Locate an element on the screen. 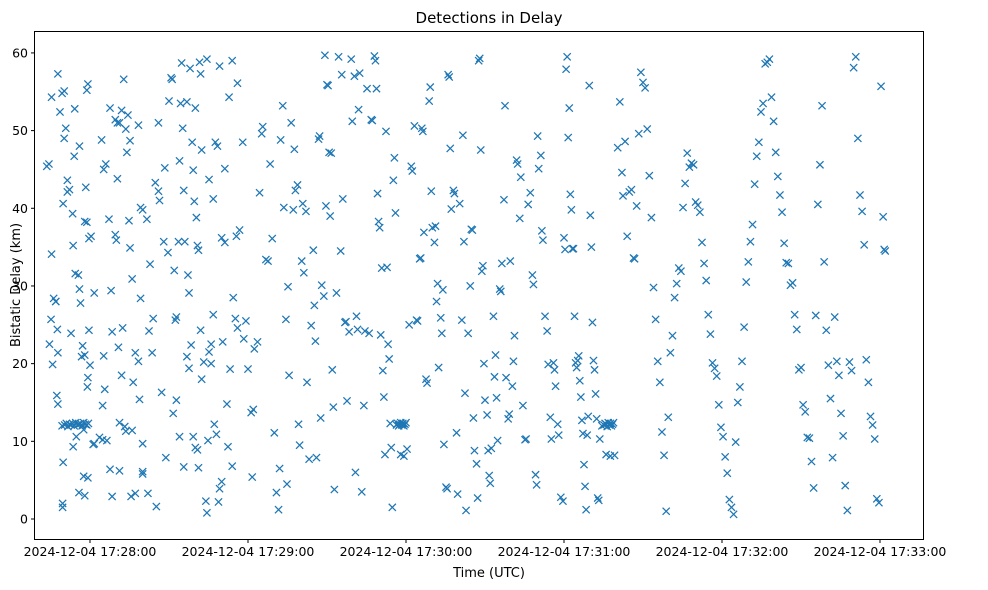  y-tick-label: 10 is located at coordinates (20, 441).